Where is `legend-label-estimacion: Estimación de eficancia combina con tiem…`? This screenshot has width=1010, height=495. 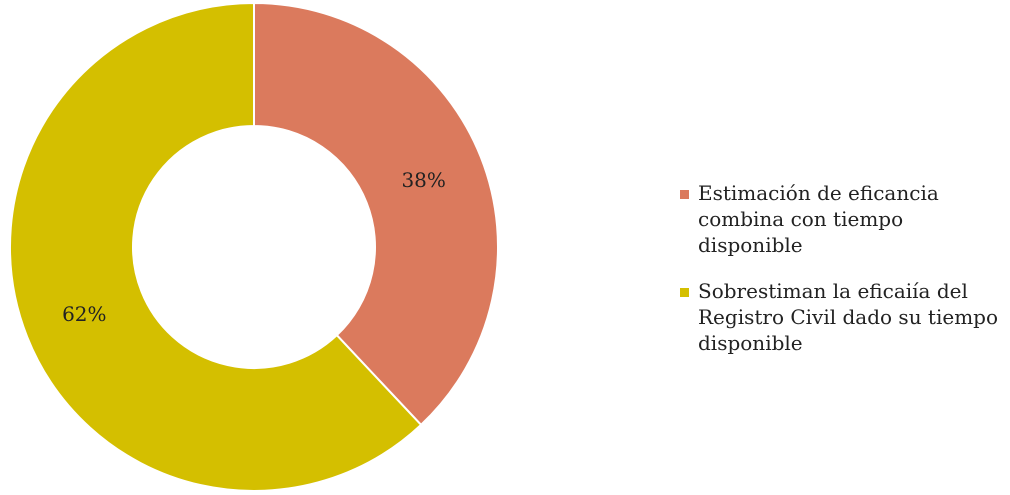 legend-label-estimacion: Estimación de eficancia combina con tiem… is located at coordinates (818, 219).